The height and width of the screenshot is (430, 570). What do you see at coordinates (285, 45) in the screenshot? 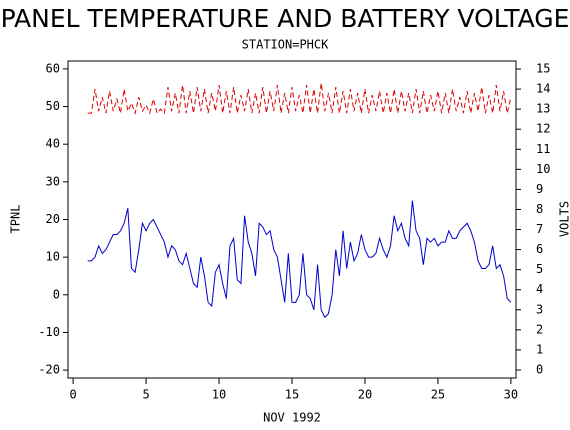
I see `chart-subtitle: STATION=PHCK` at bounding box center [285, 45].